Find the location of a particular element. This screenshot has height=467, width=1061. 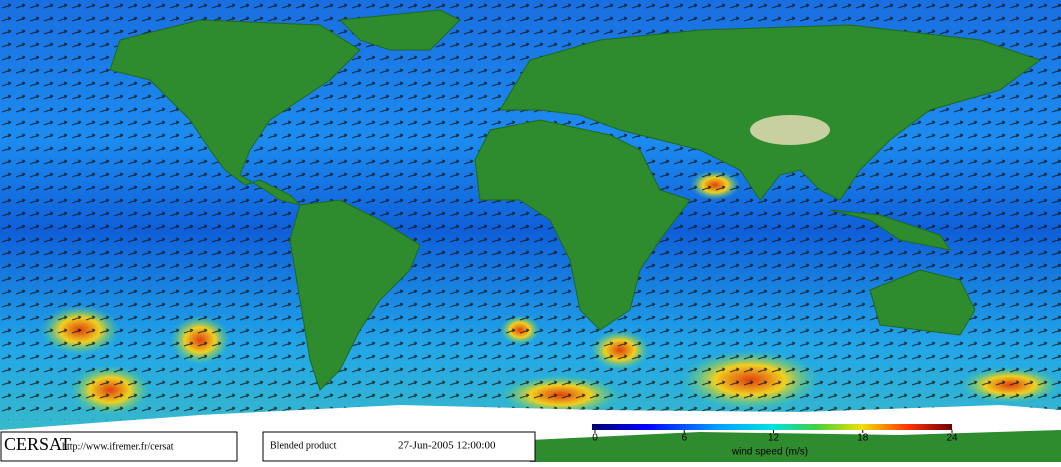

url: http://www.ifremer.fr/cersat is located at coordinates (118, 446).